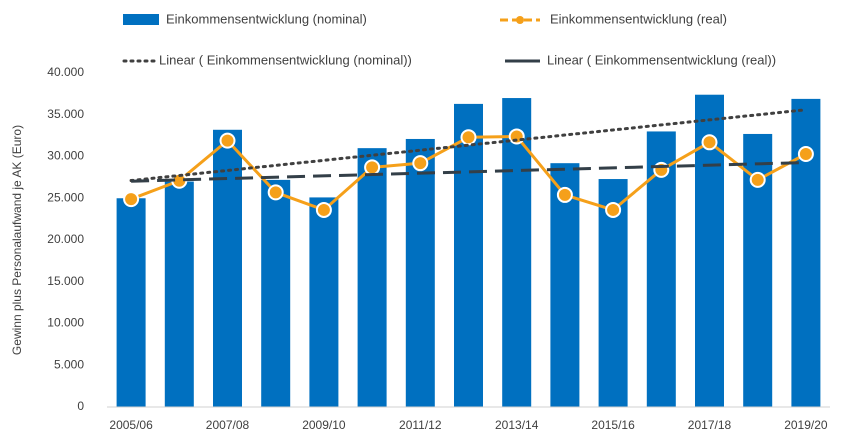 This screenshot has height=439, width=852. Describe the element at coordinates (420, 425) in the screenshot. I see `x-tick-label: 2011/12` at that location.